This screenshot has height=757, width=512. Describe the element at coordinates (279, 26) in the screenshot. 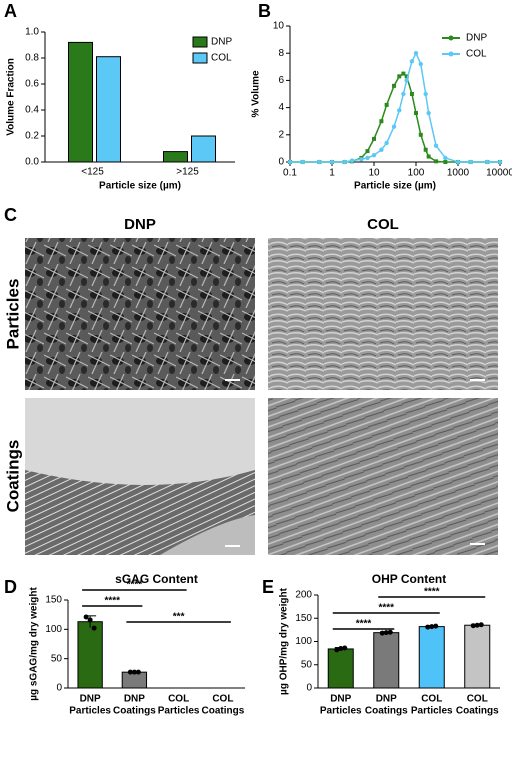

I see `y-tick-label: 10` at that location.